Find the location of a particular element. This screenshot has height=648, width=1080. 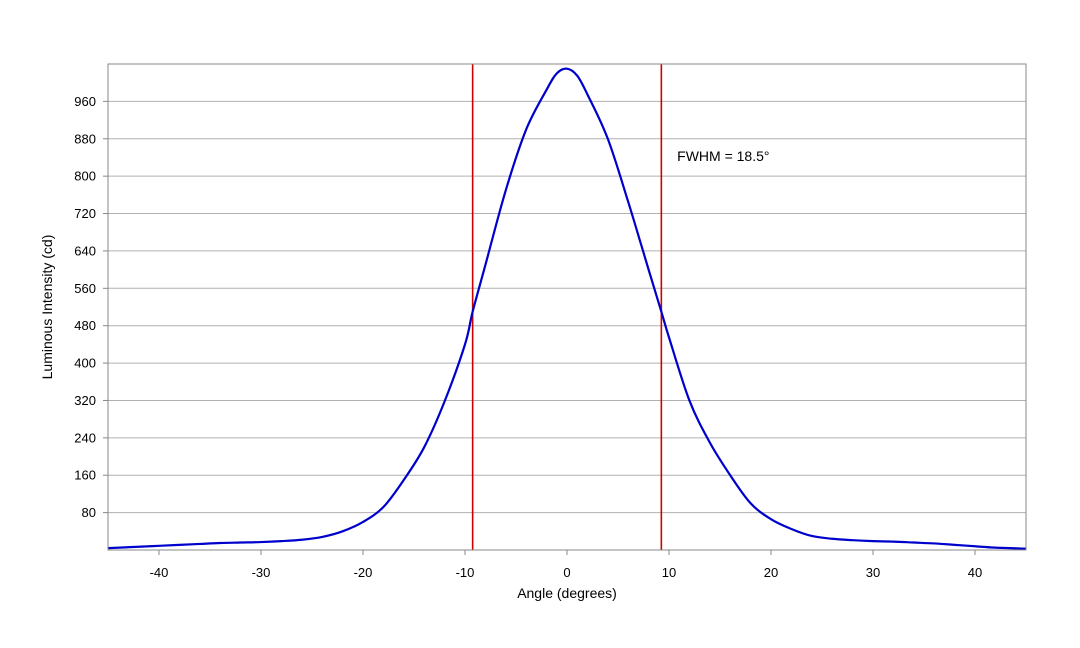

y-tick-label: 640 is located at coordinates (85, 250).